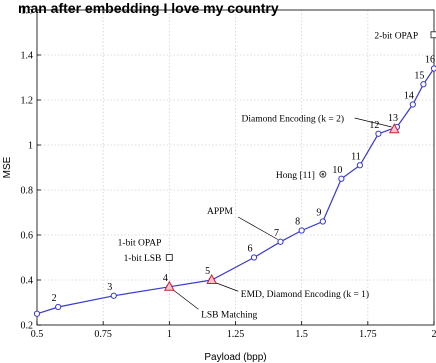 This screenshot has width=436, height=363. Describe the element at coordinates (434, 334) in the screenshot. I see `x-tick-label: 2` at that location.